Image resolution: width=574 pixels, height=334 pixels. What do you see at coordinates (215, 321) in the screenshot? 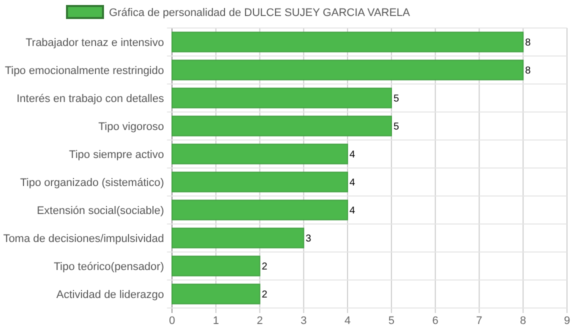
I see `x-tick-label: 1` at bounding box center [215, 321].